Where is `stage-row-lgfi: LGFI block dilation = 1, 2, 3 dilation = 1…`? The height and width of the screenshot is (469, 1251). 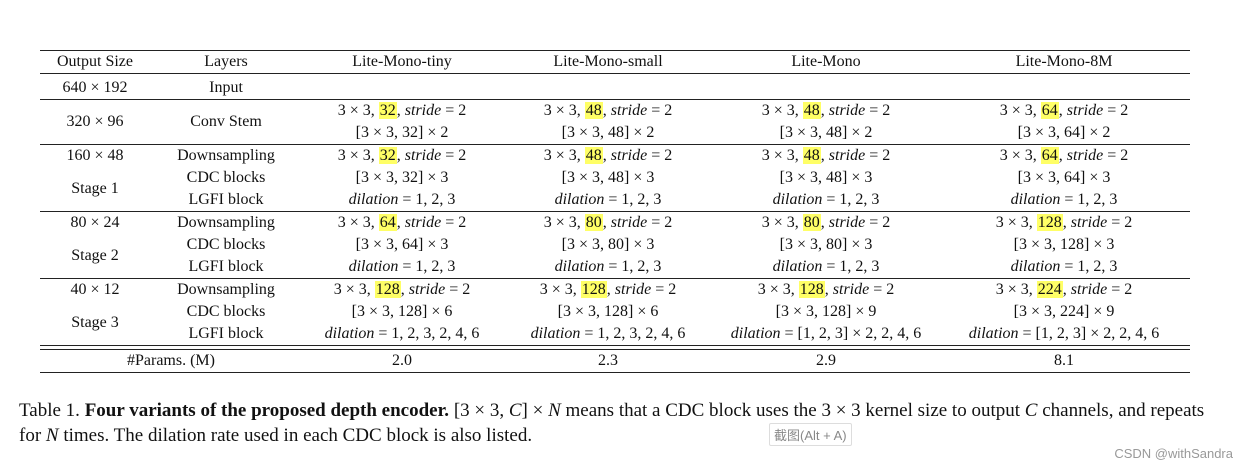 stage-row-lgfi: LGFI block dilation = 1, 2, 3 dilation = 1… is located at coordinates (615, 200).